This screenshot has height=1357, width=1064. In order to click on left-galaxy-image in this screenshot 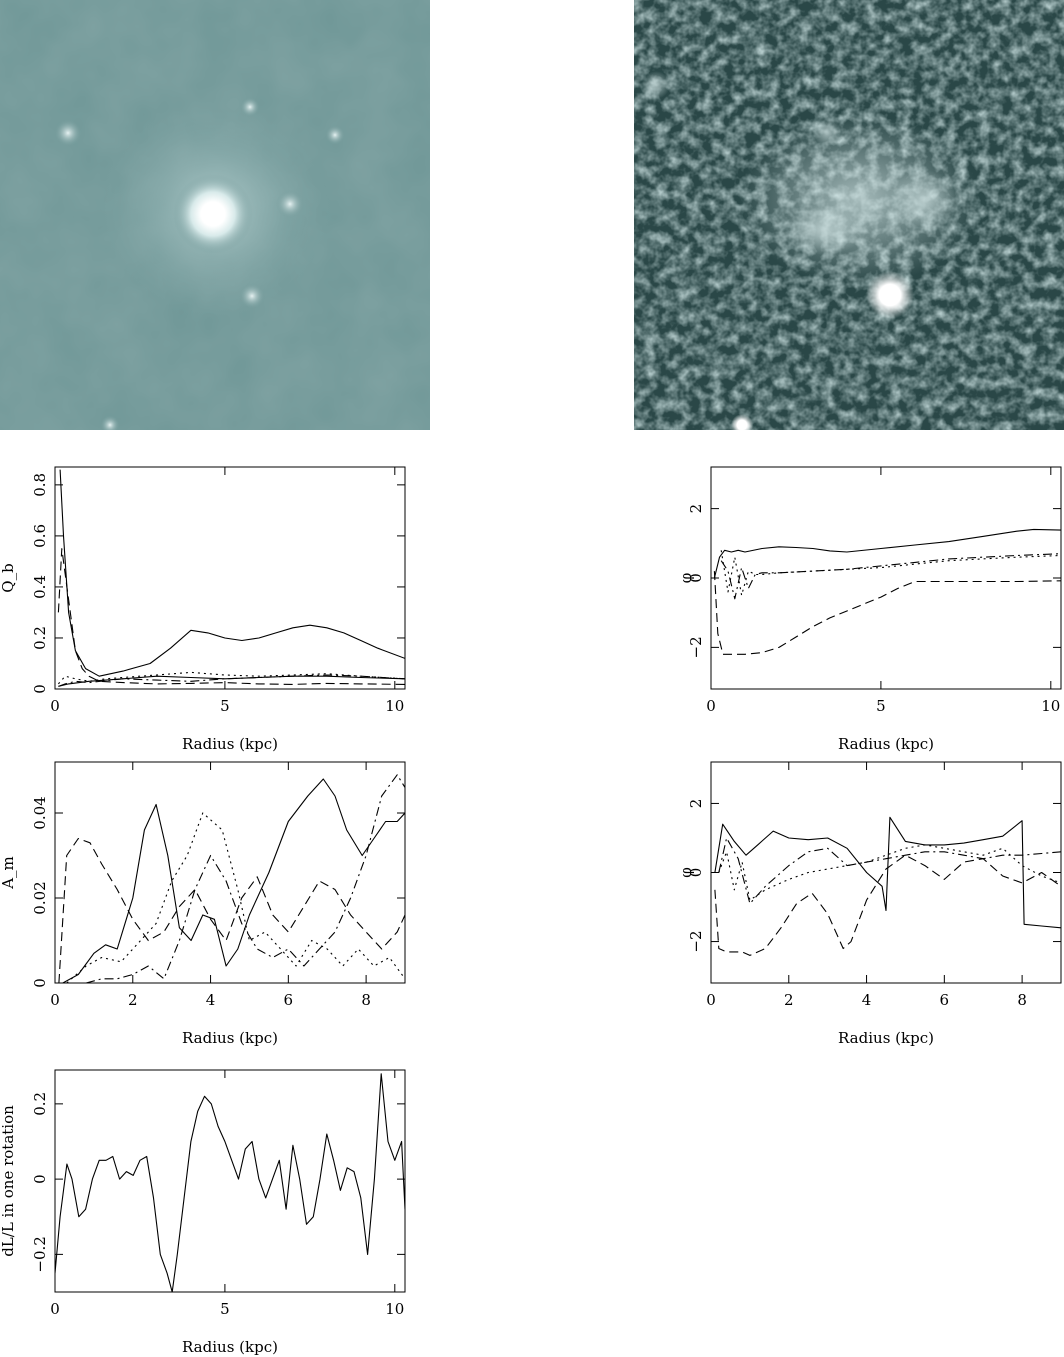, I will do `click(215, 215)`.